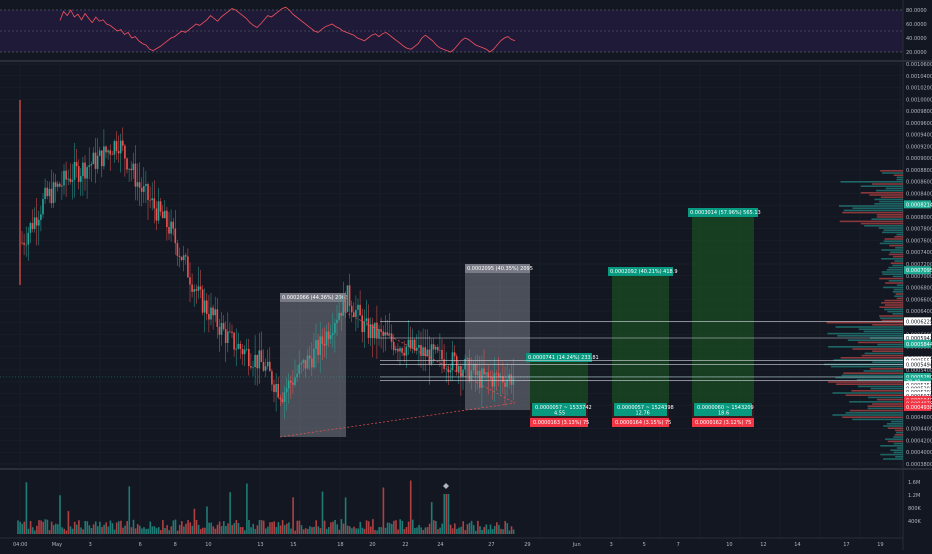 The image size is (932, 554). Describe the element at coordinates (916, 11) in the screenshot. I see `rsi-level-label: 80.0000` at that location.